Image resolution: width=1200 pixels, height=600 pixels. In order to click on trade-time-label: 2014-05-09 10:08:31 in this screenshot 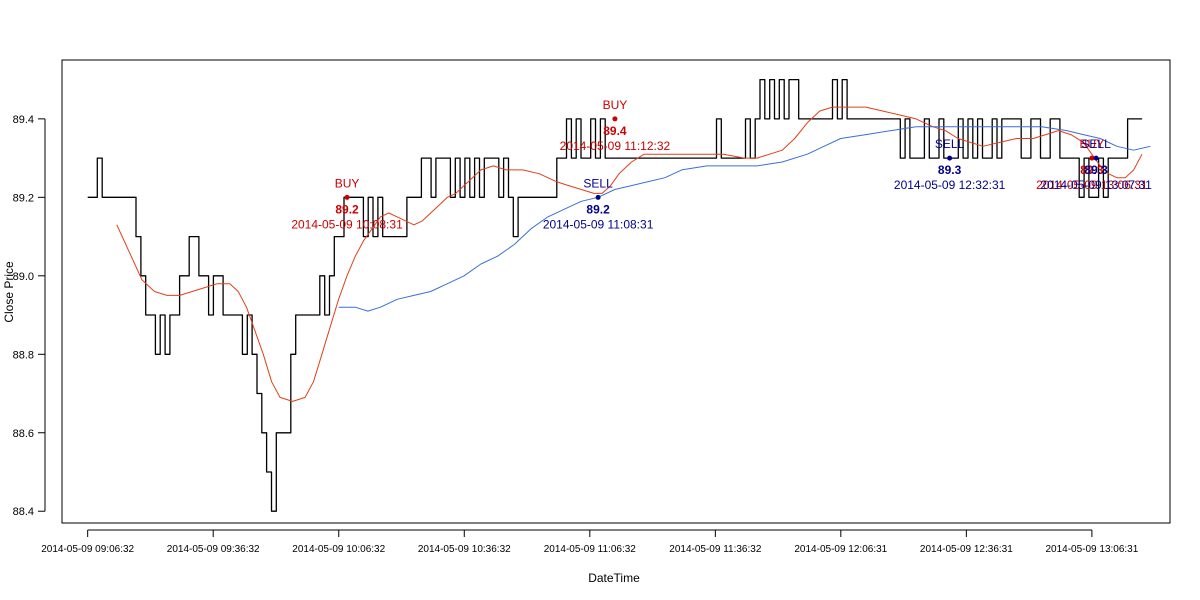, I will do `click(347, 224)`.